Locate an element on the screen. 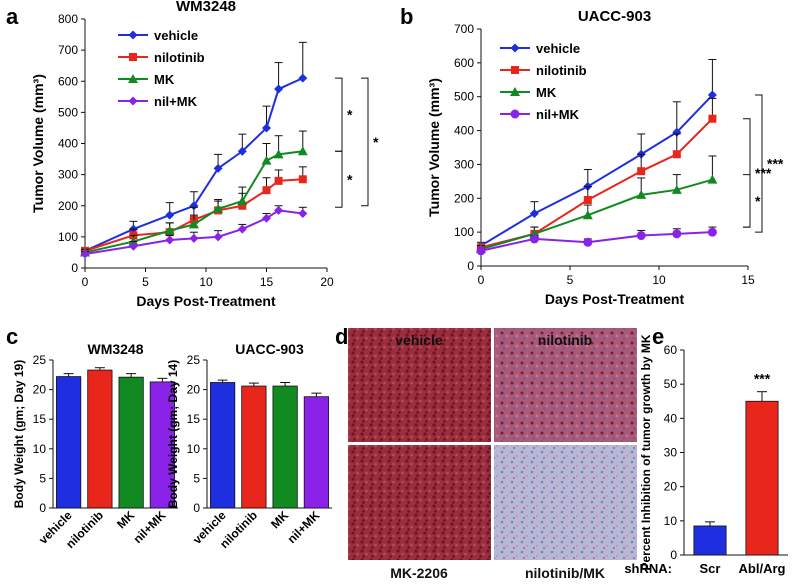 This screenshot has width=800, height=584. panel-letter-d: d is located at coordinates (341, 336).